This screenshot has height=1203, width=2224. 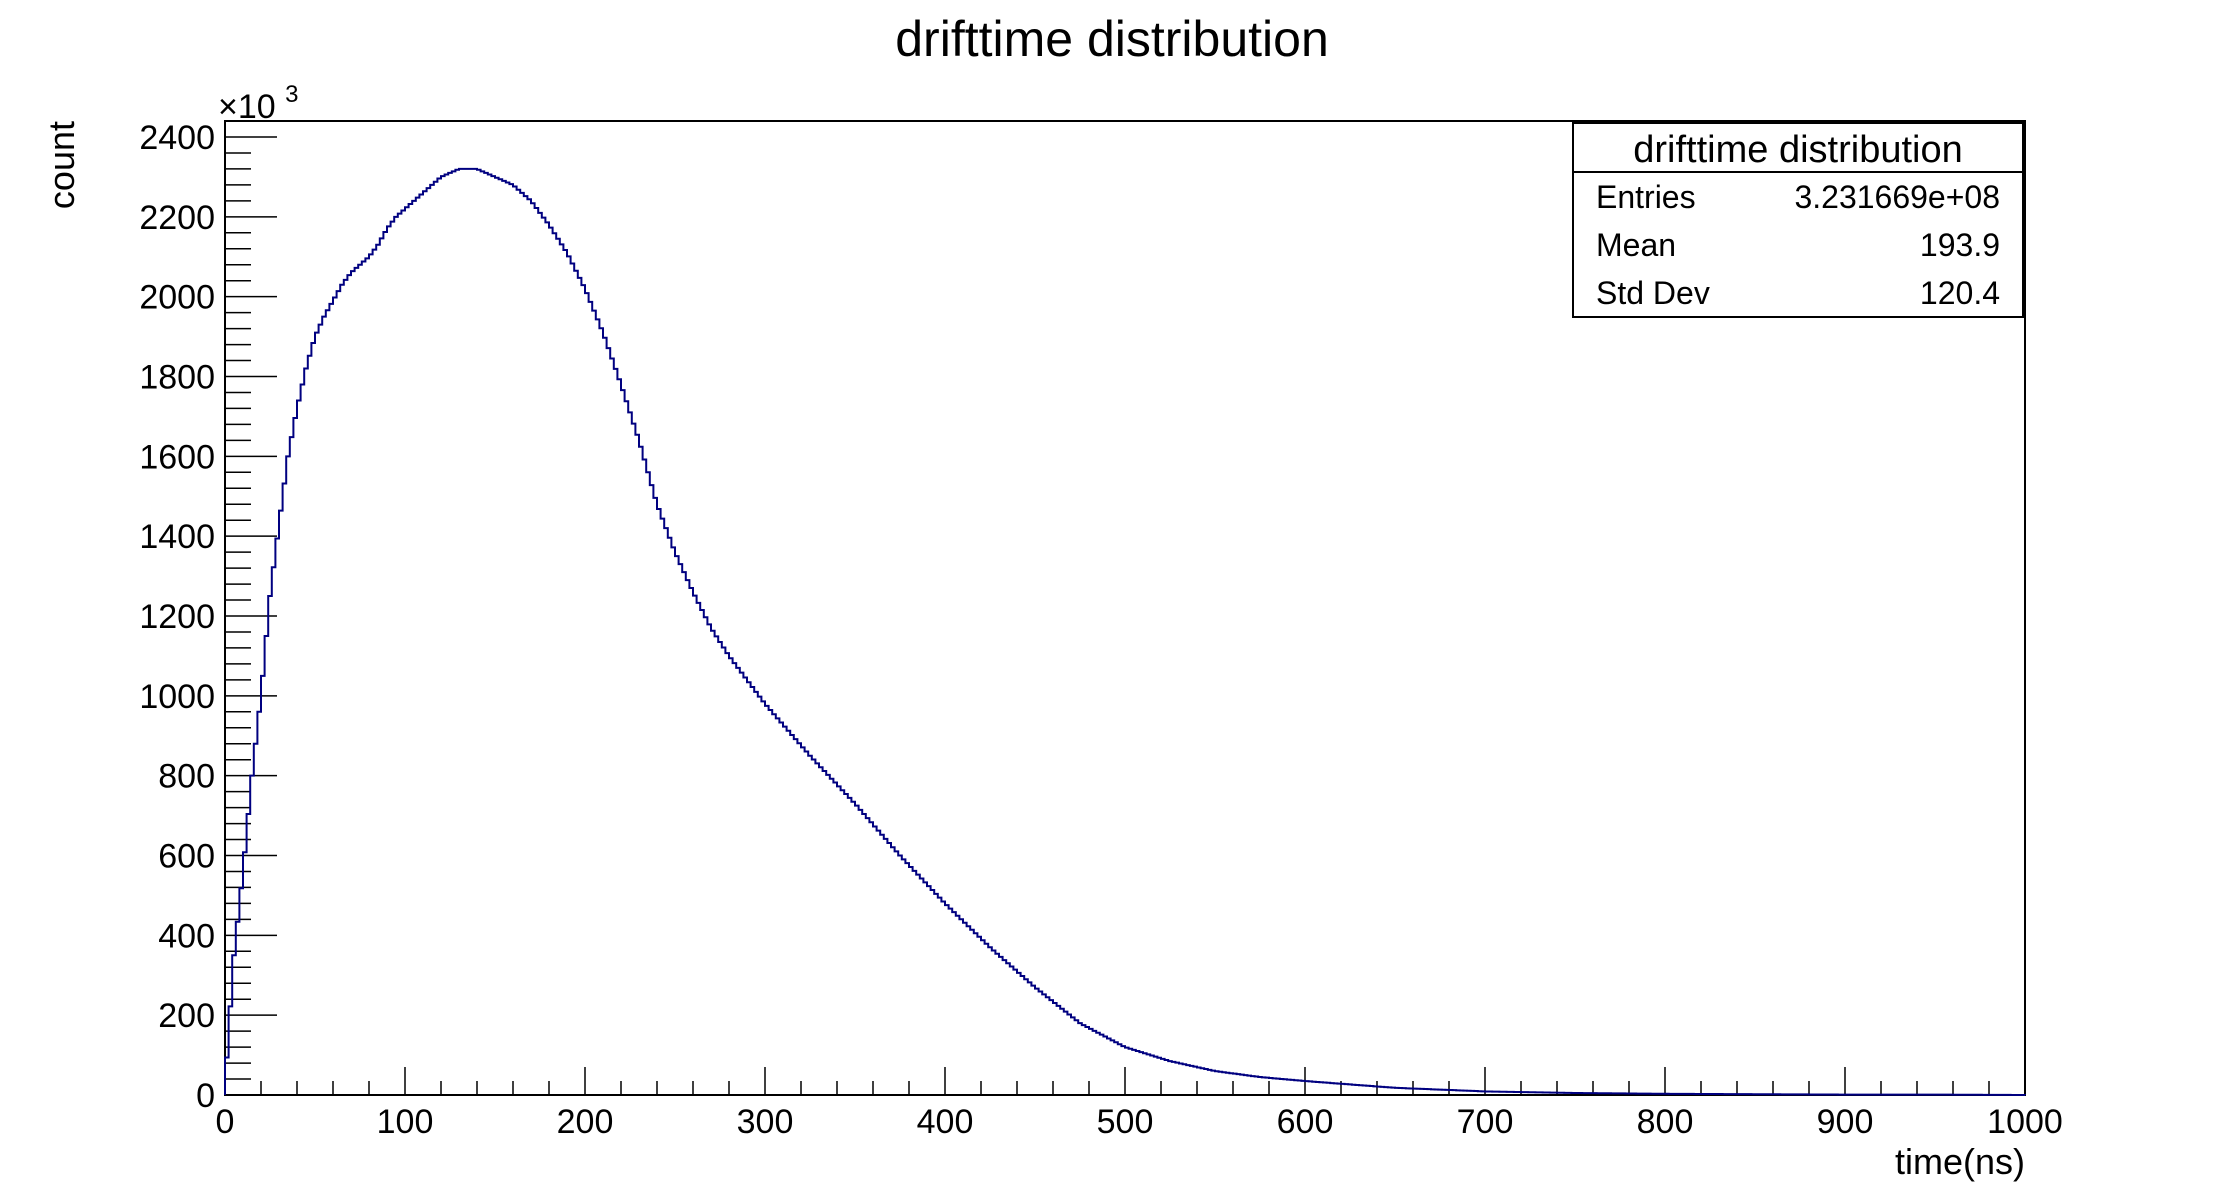 I want to click on stats-box-frame, so click(x=1798, y=220).